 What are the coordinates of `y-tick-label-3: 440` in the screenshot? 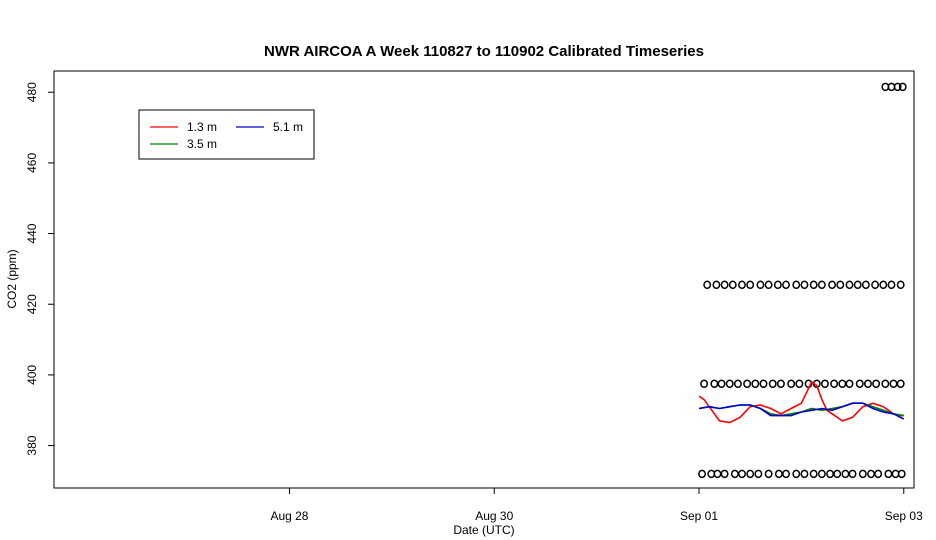 It's located at (32, 233).